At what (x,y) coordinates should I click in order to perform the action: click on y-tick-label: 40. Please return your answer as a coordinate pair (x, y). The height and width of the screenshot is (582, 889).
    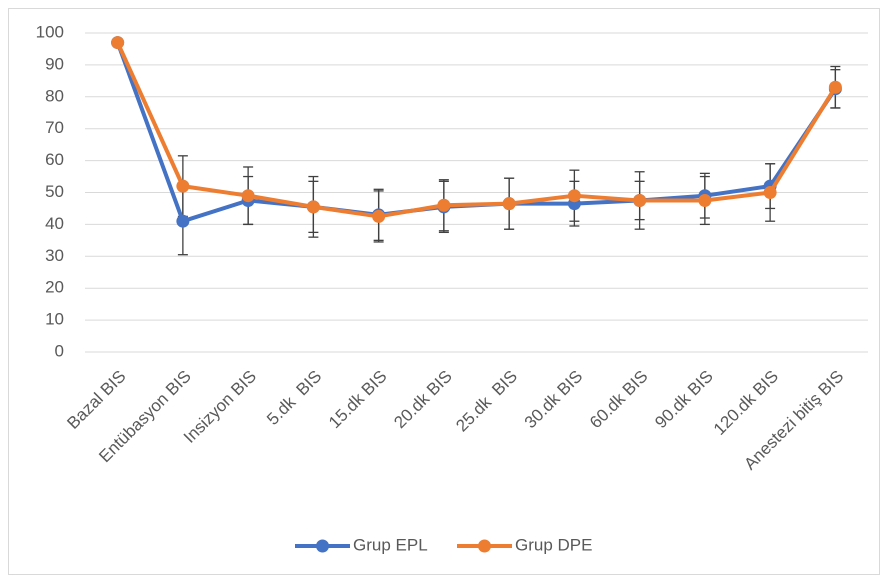
    Looking at the image, I should click on (54, 223).